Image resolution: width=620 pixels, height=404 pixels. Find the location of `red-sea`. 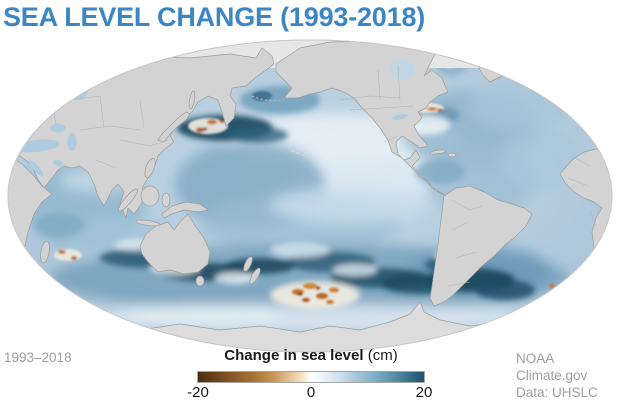

red-sea is located at coordinates (36, 168).